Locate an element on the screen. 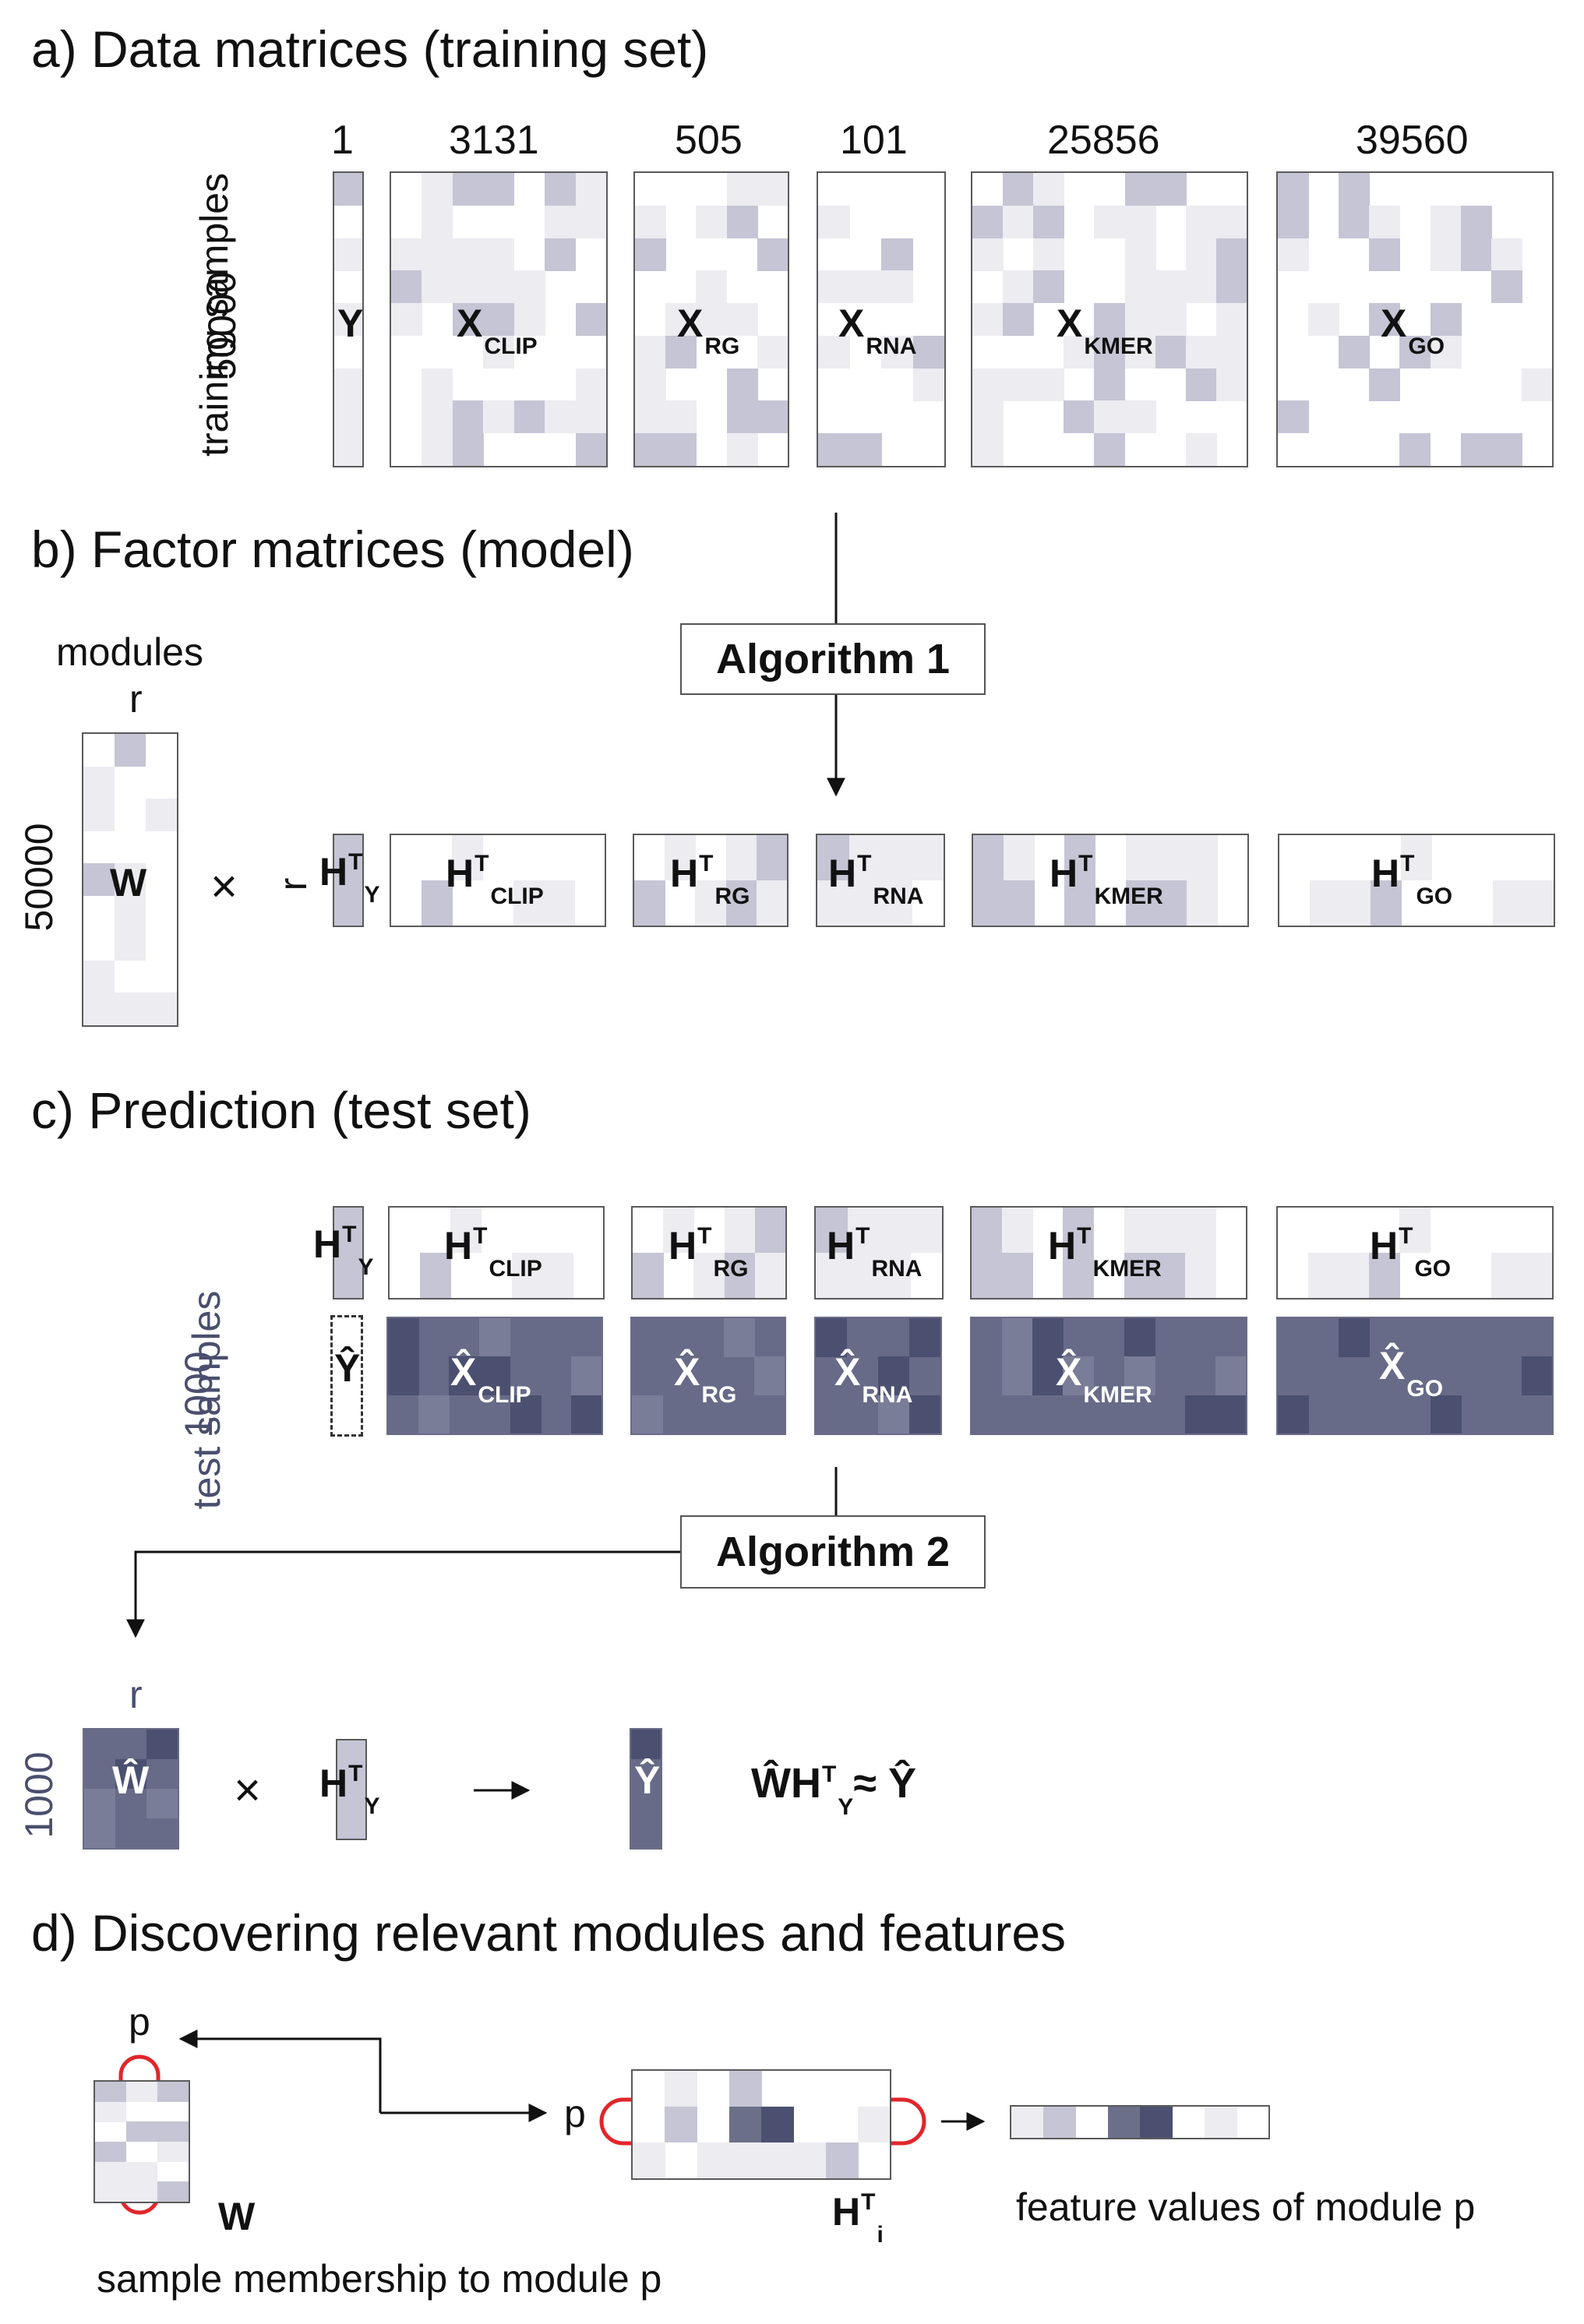  dim-label: 1 is located at coordinates (343, 141).